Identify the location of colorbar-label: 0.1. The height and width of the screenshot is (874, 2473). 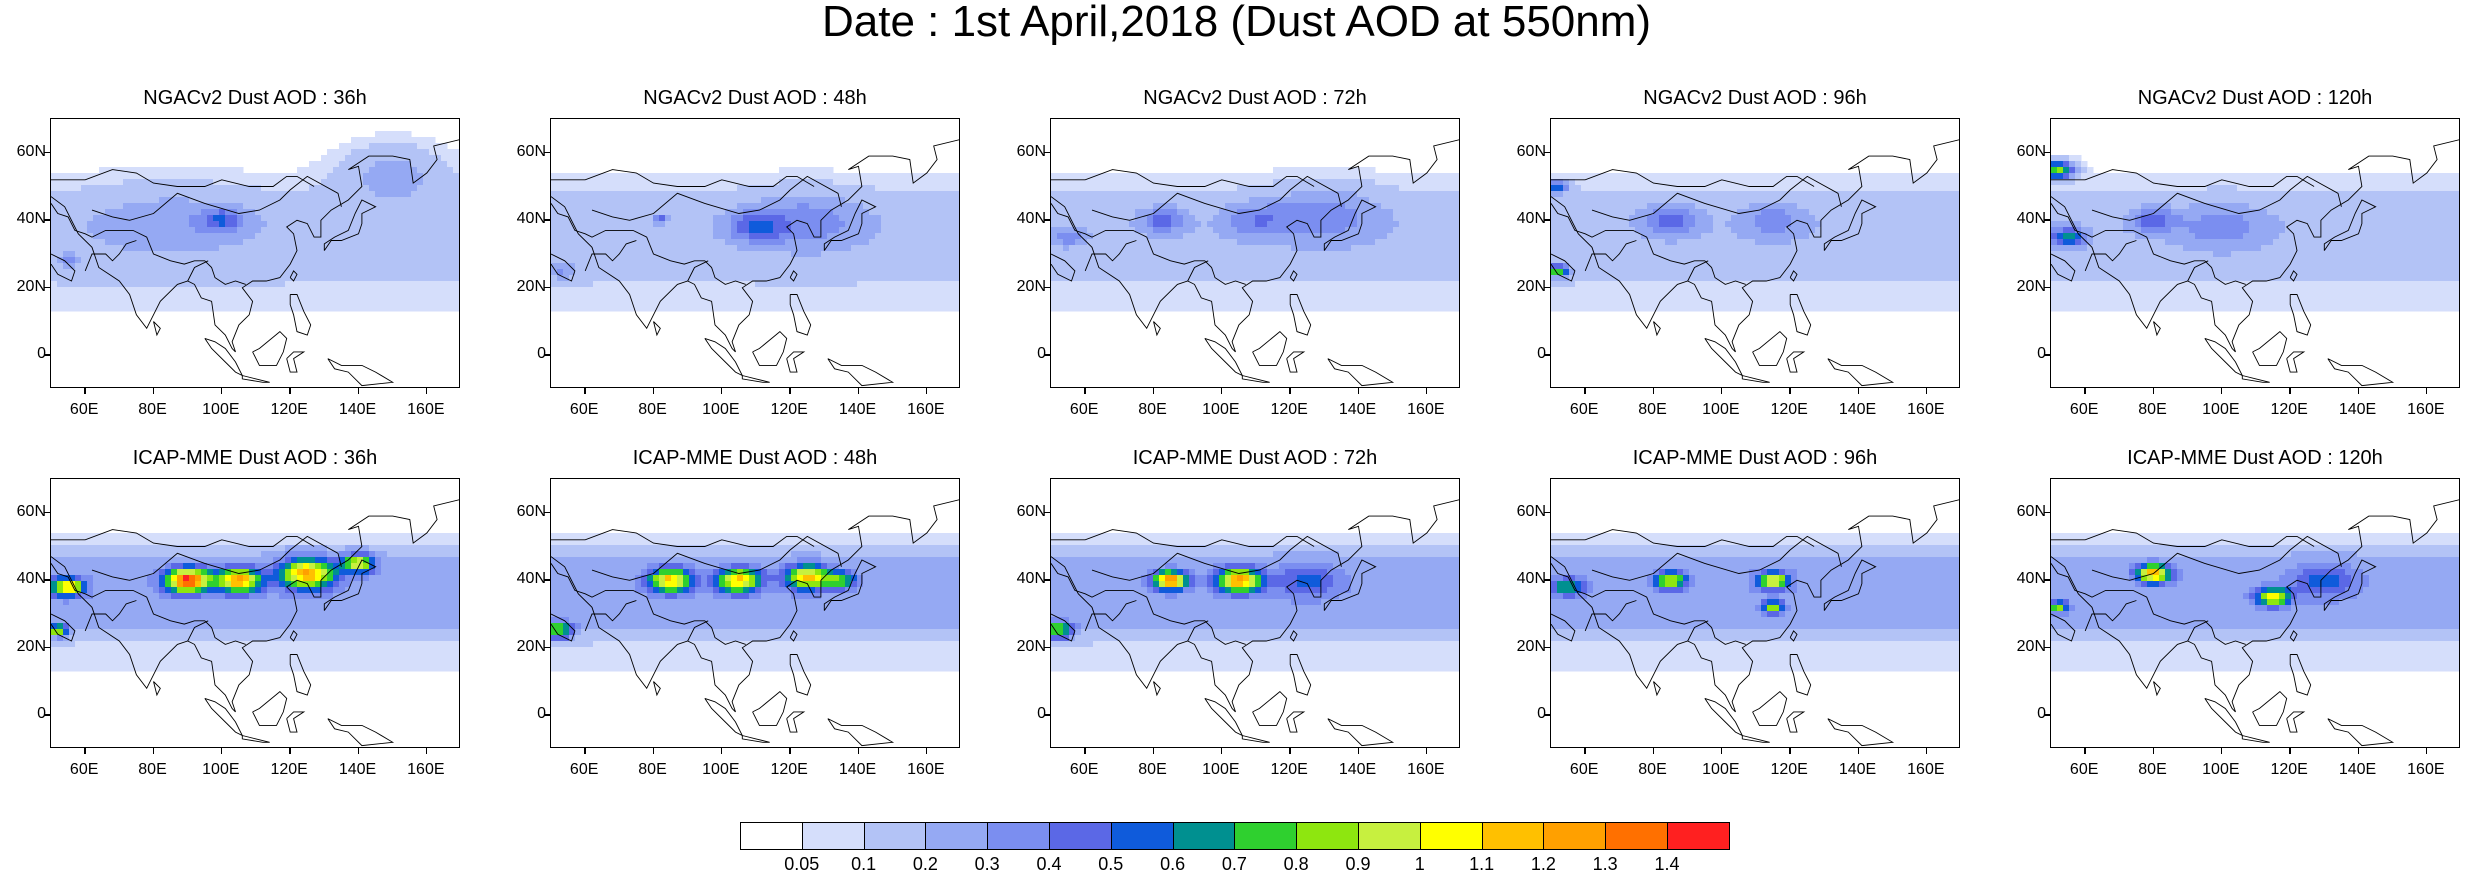
(864, 864).